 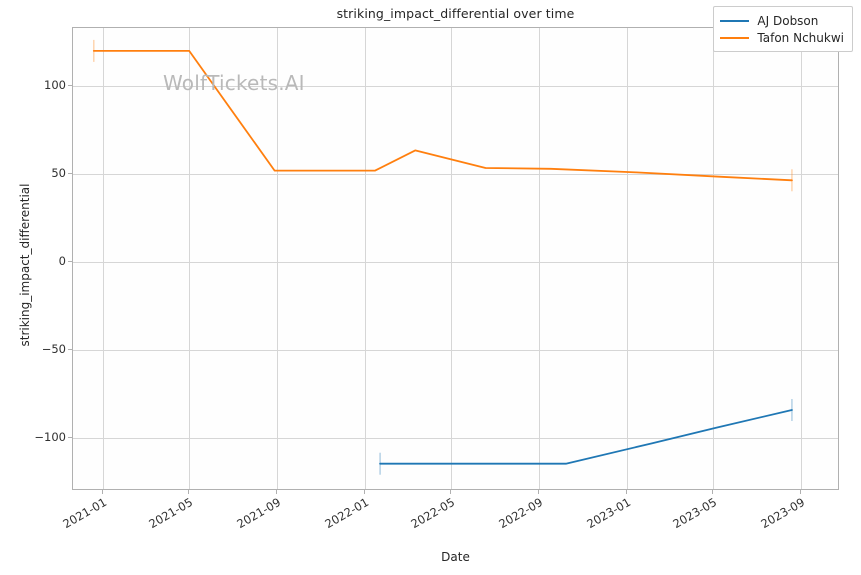 I want to click on x-axis-tick-label: 2022-01, so click(x=347, y=513).